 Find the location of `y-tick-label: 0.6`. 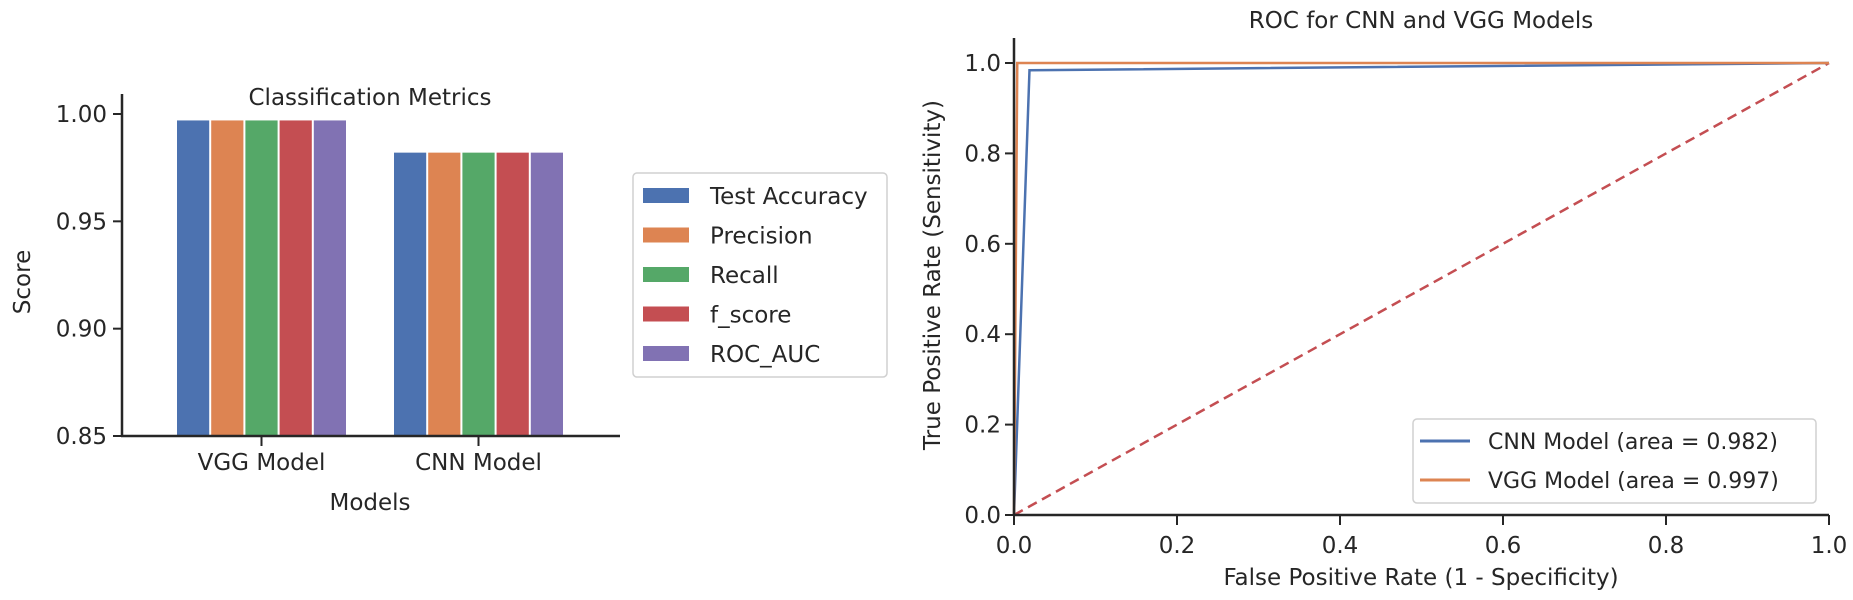

y-tick-label: 0.6 is located at coordinates (982, 245).